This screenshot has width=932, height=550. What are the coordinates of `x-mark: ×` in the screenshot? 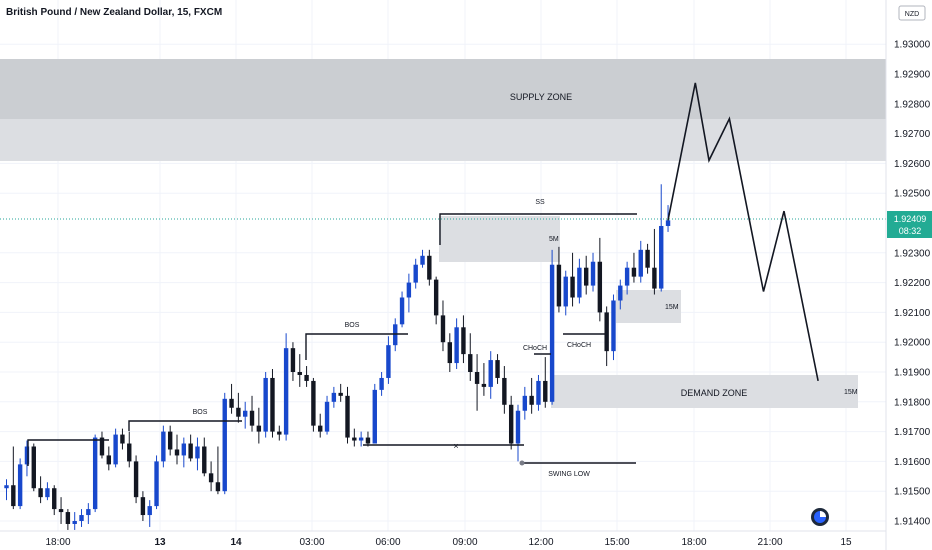 It's located at (455, 446).